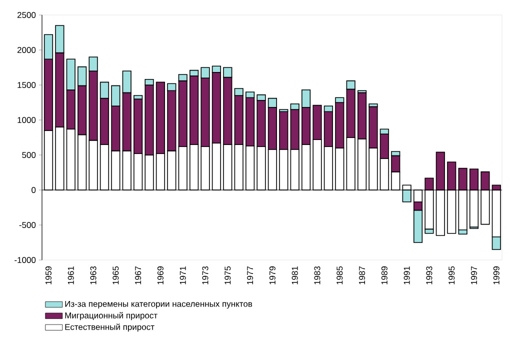  I want to click on y-tick-label: 2000, so click(26, 49).